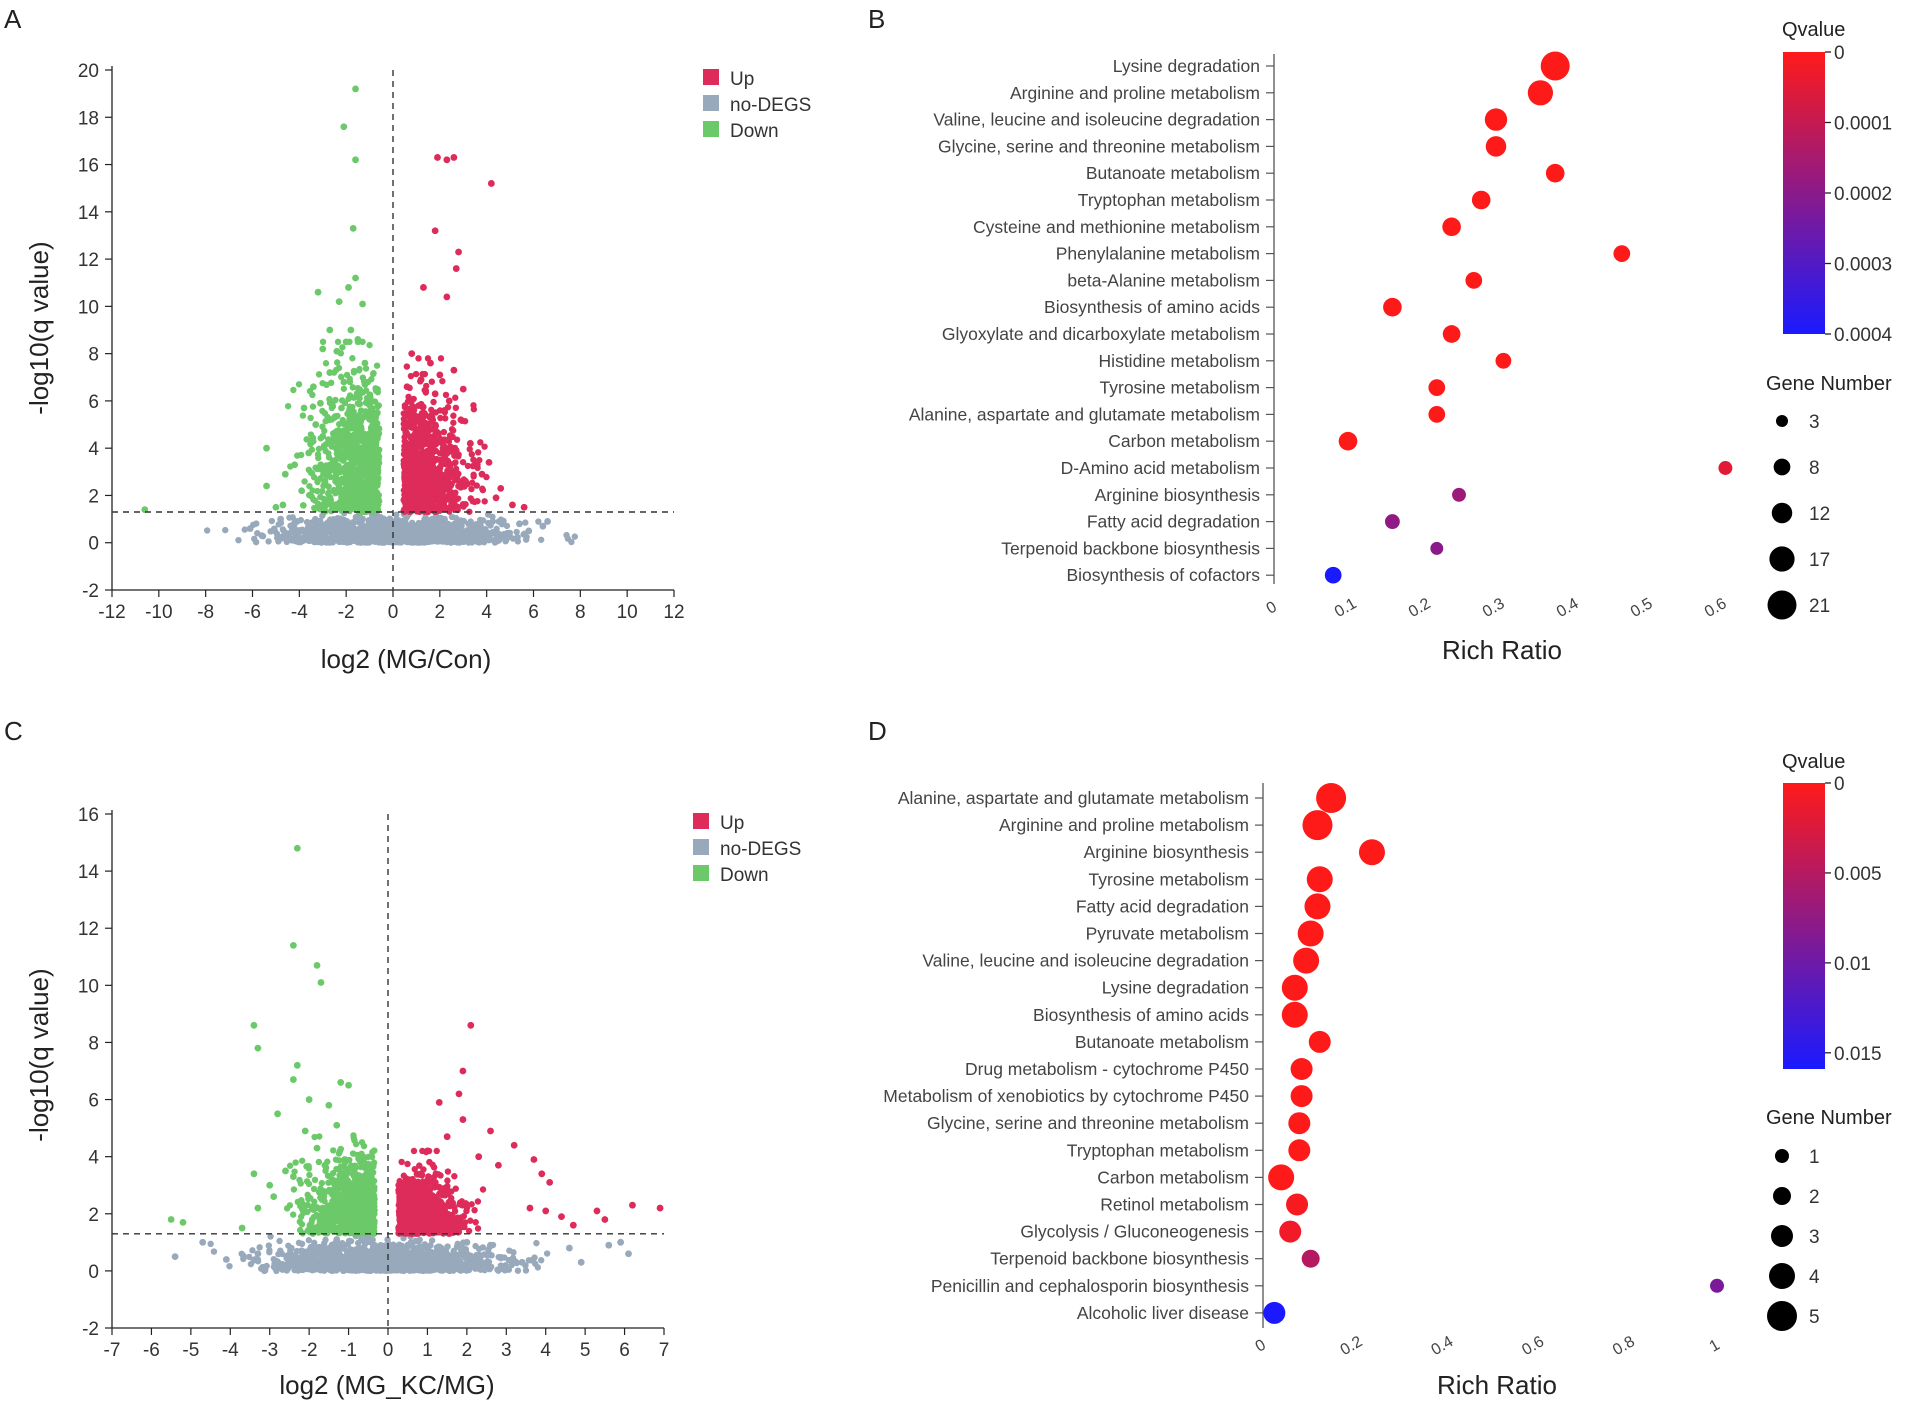 The height and width of the screenshot is (1402, 1908). What do you see at coordinates (711, 129) in the screenshot?
I see `legend-swatch-down-a` at bounding box center [711, 129].